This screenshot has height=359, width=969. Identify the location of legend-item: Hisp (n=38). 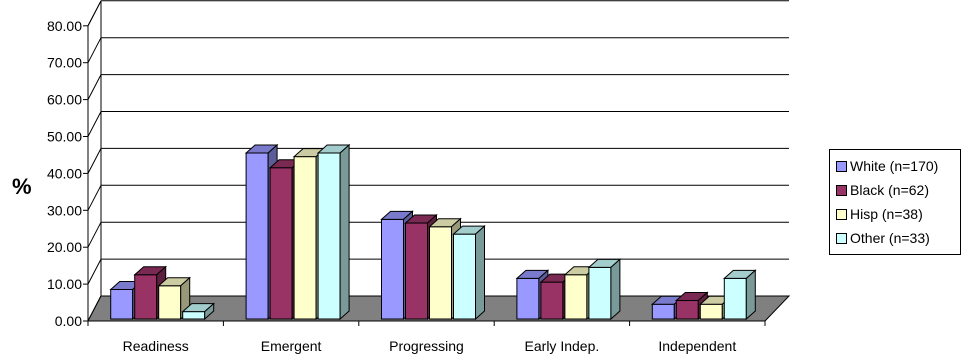
(898, 214).